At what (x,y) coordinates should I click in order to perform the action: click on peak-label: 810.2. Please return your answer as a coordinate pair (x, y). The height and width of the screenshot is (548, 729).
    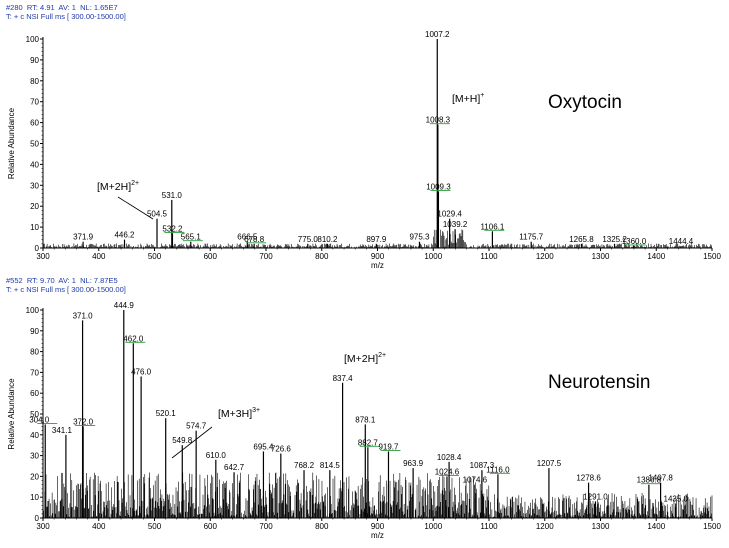
    Looking at the image, I should click on (327, 239).